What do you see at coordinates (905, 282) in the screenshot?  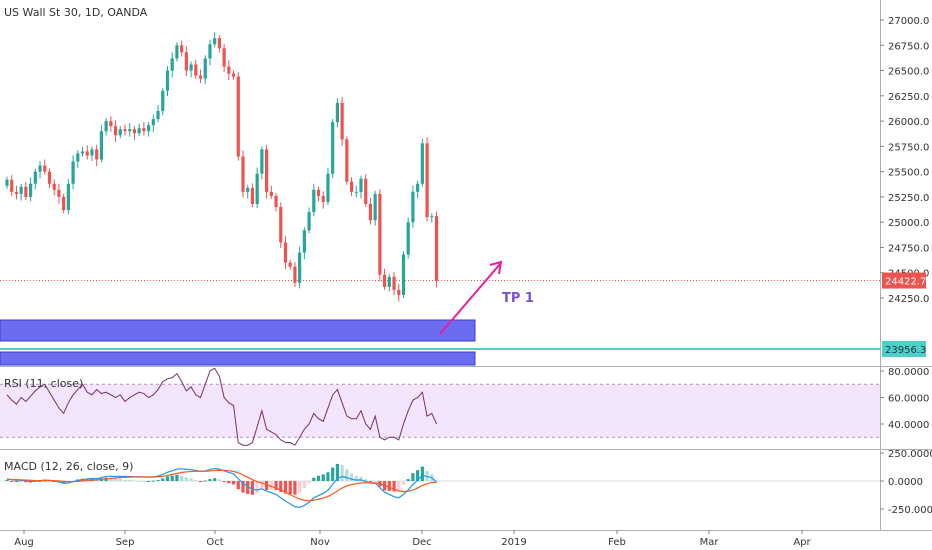 I see `current-price-tag-text: 24422.7` at bounding box center [905, 282].